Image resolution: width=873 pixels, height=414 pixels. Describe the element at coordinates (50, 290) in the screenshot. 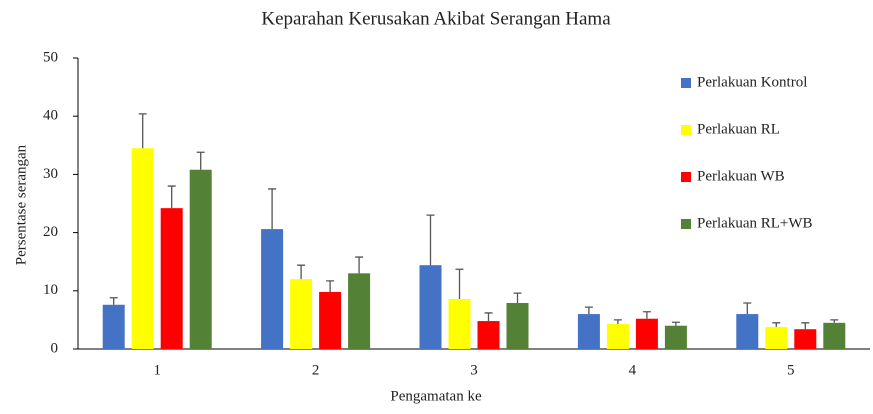

I see `y-tick-label: 10` at that location.